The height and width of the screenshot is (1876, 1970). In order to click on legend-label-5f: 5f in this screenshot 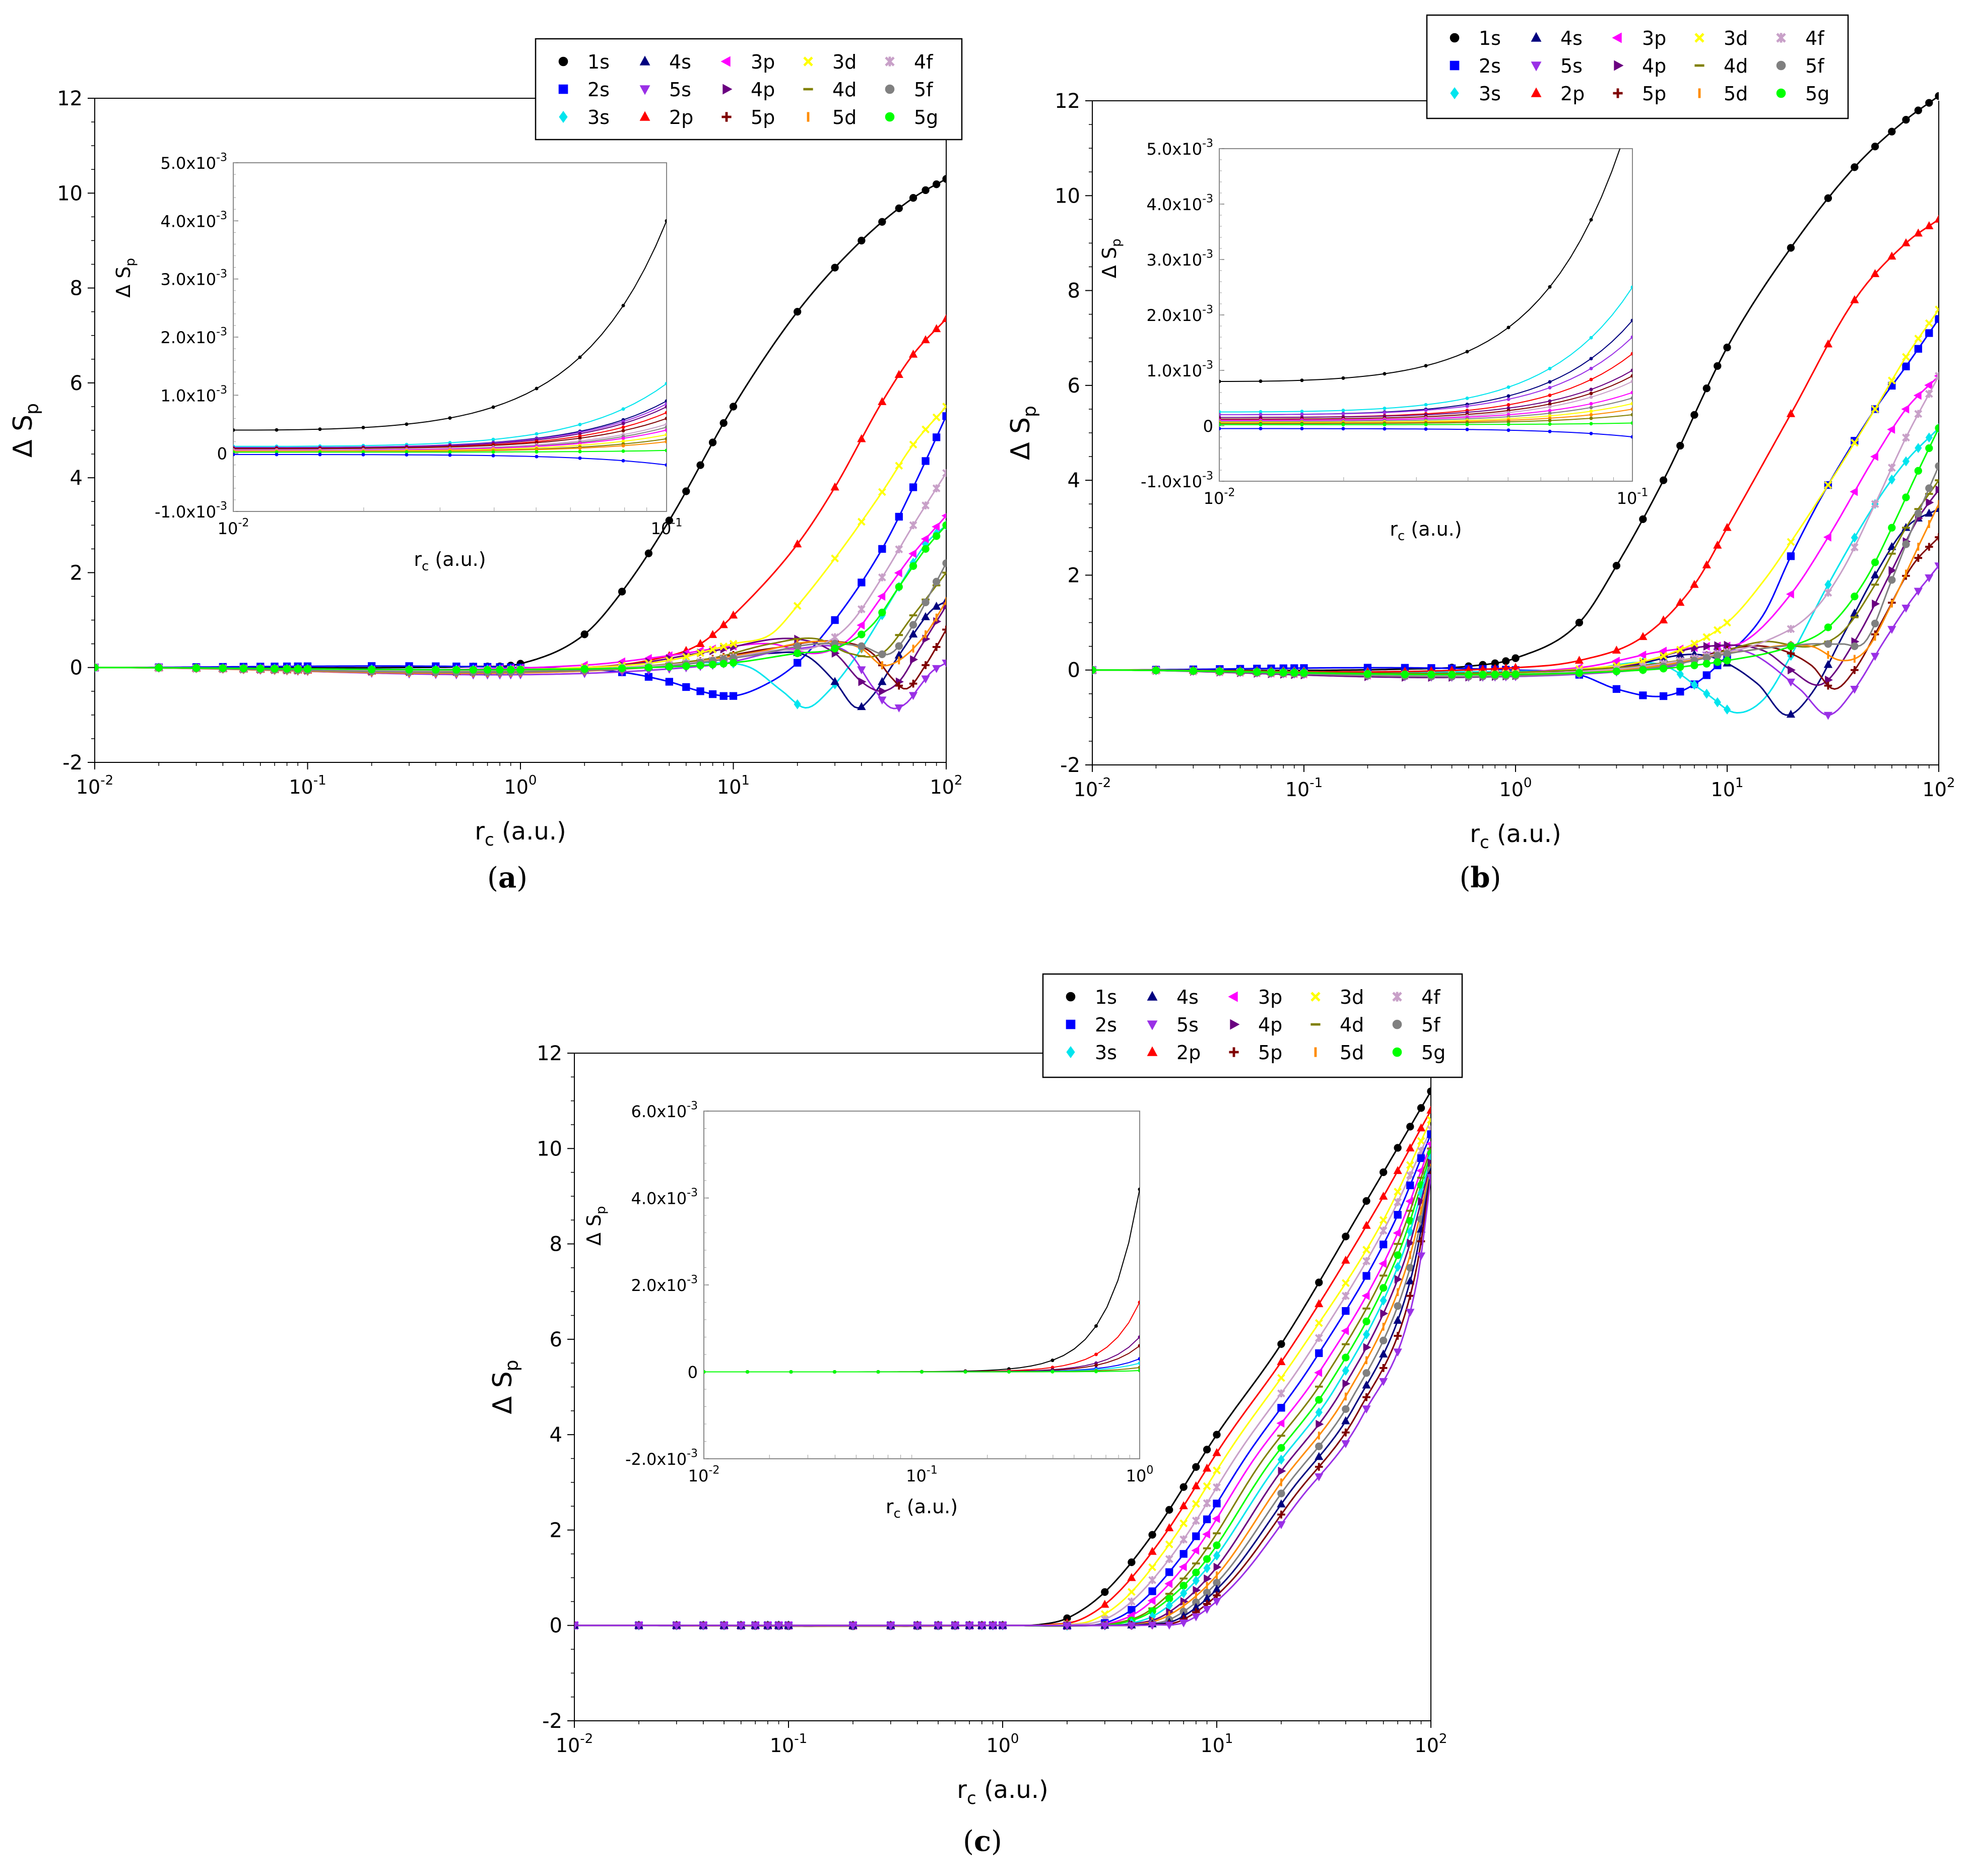, I will do `click(1815, 66)`.